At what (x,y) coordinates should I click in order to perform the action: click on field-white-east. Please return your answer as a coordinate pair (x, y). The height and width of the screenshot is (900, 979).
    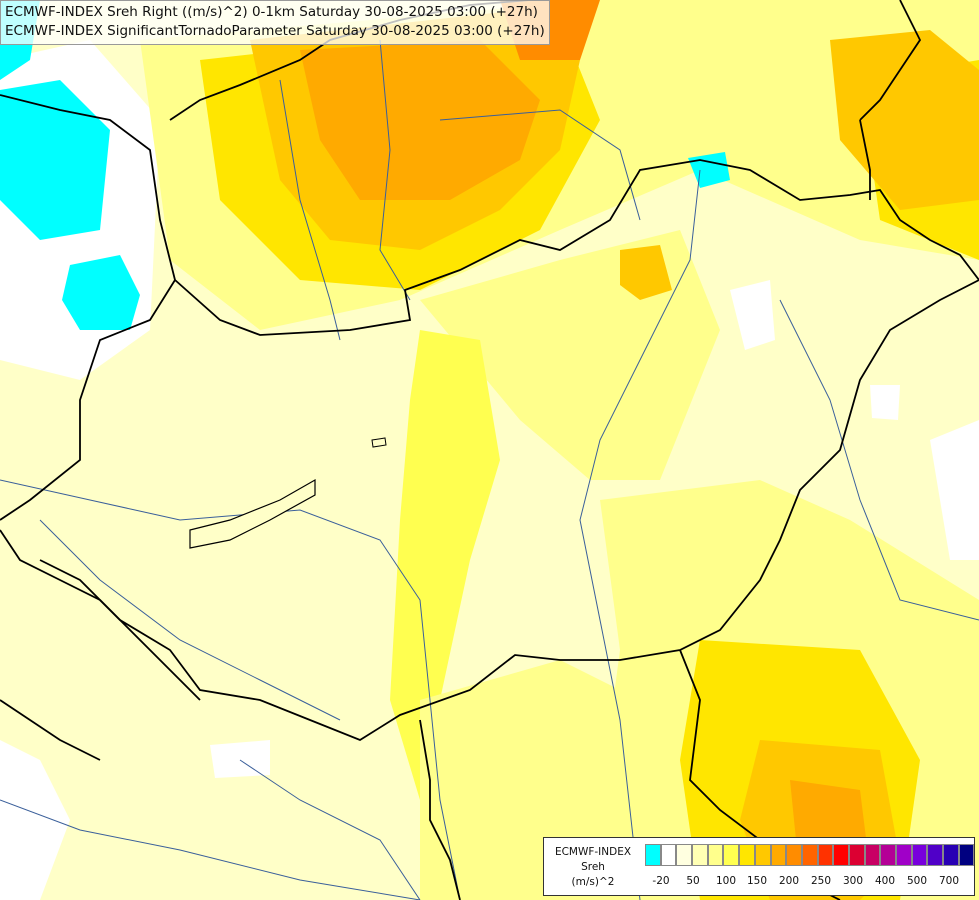
    Looking at the image, I should click on (954, 490).